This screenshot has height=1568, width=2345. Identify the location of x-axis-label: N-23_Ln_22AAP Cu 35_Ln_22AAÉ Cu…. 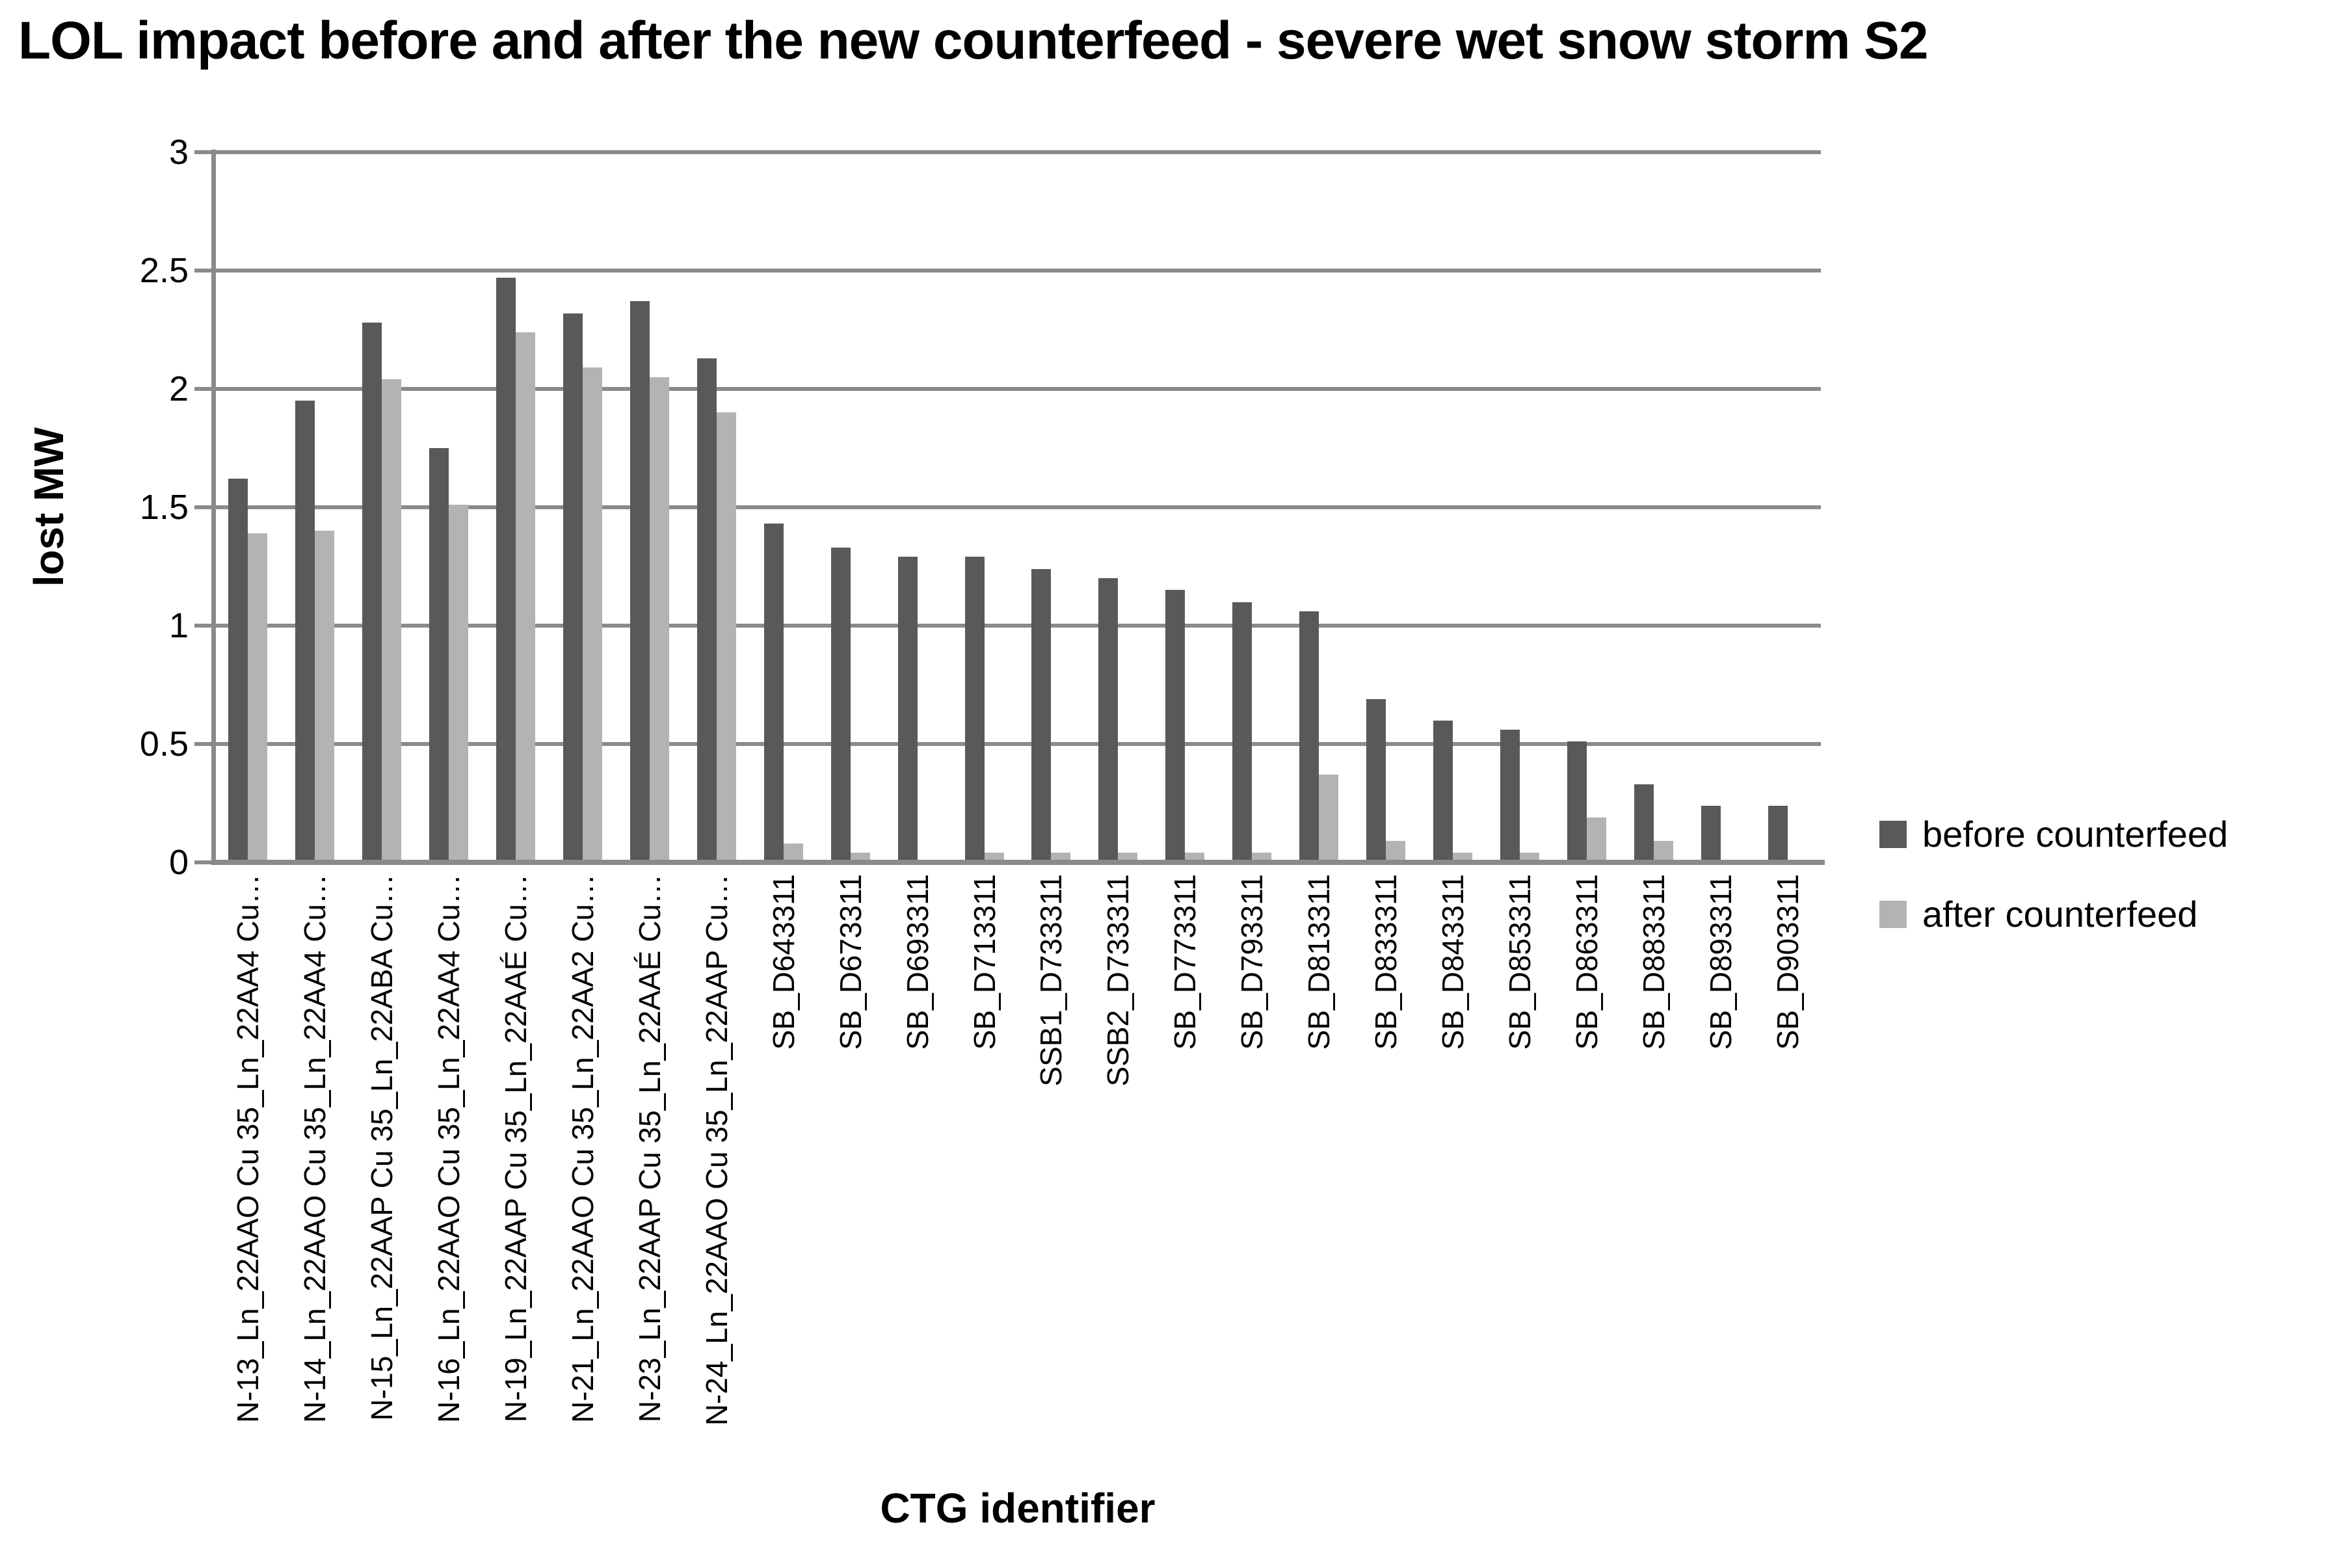
(649, 1148).